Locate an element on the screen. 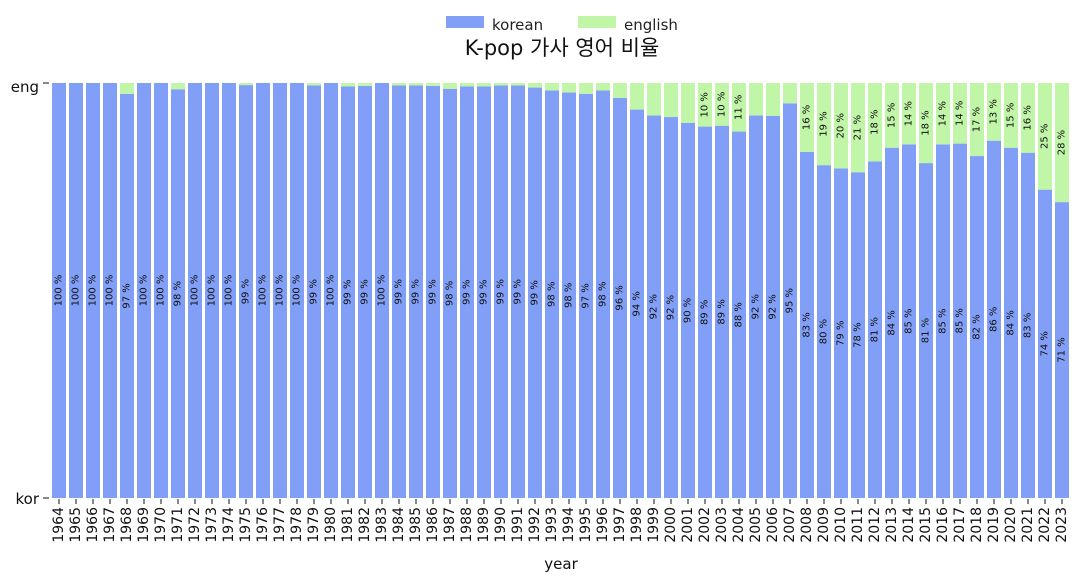 The image size is (1084, 582). data-label-english-2020: 15 % is located at coordinates (1011, 115).